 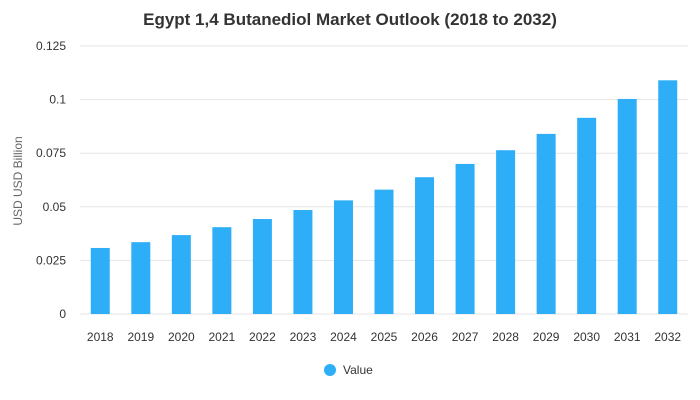 What do you see at coordinates (62, 314) in the screenshot?
I see `y-tick-label: 0` at bounding box center [62, 314].